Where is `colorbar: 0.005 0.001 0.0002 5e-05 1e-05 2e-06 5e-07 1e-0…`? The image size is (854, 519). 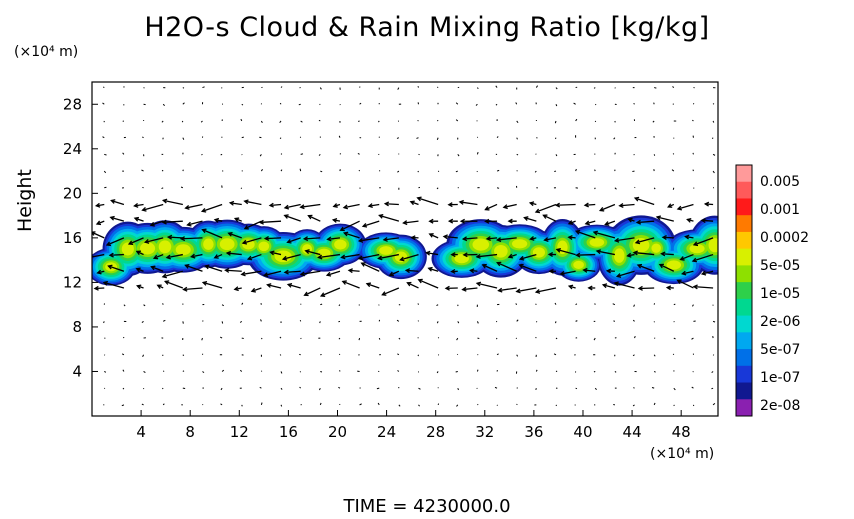 colorbar: 0.005 0.001 0.0002 5e-05 1e-05 2e-06 5e-07 1e-0… is located at coordinates (772, 290).